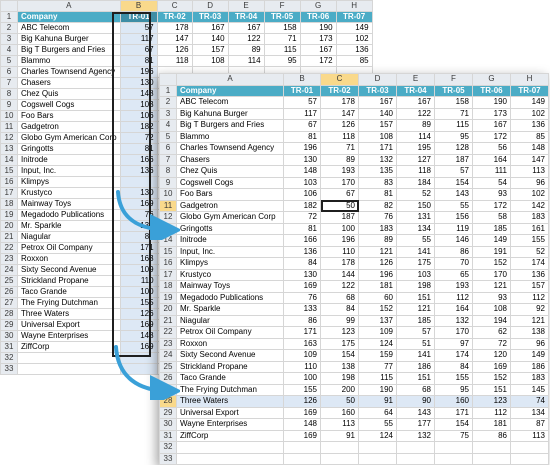 This screenshot has width=550, height=465. I want to click on cell: 128, so click(453, 148).